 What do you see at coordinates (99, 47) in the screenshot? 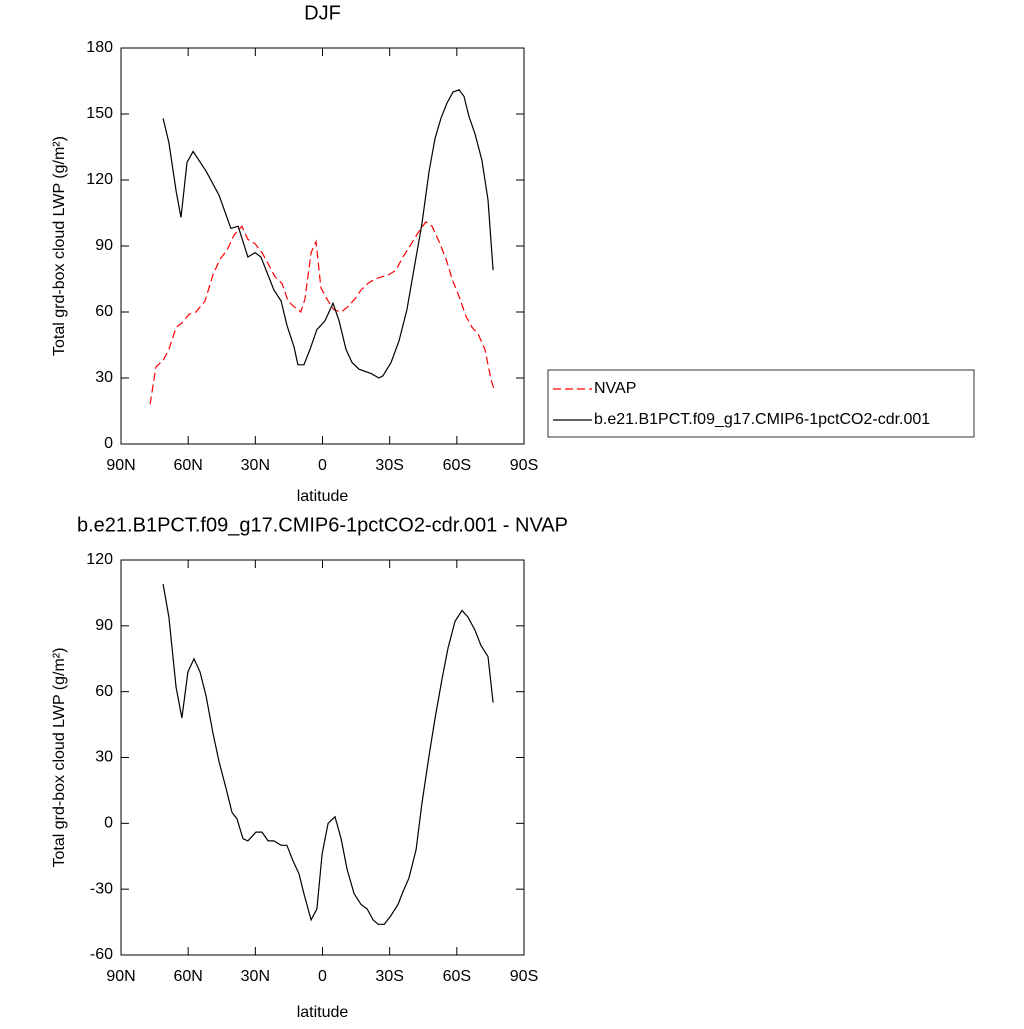
I see `y-tick-label: 180` at bounding box center [99, 47].